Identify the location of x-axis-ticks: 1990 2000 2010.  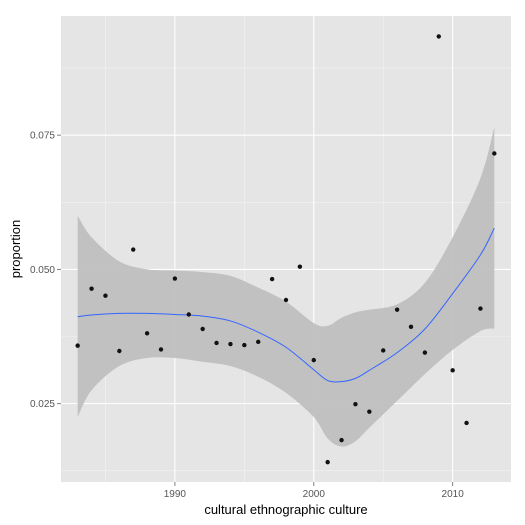
(314, 491).